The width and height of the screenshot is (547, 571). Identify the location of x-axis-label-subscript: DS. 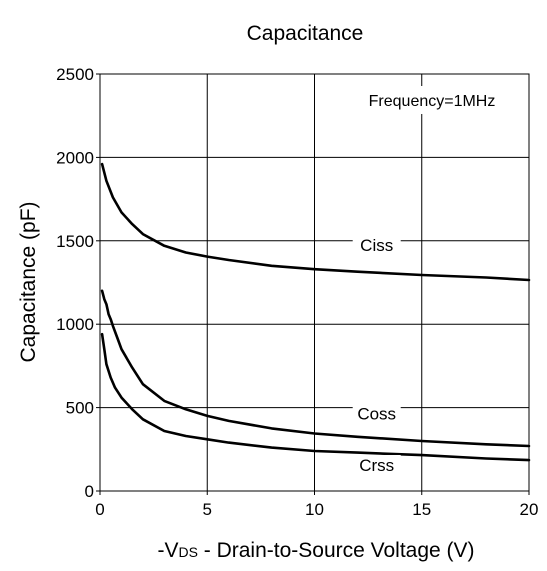
(187, 552).